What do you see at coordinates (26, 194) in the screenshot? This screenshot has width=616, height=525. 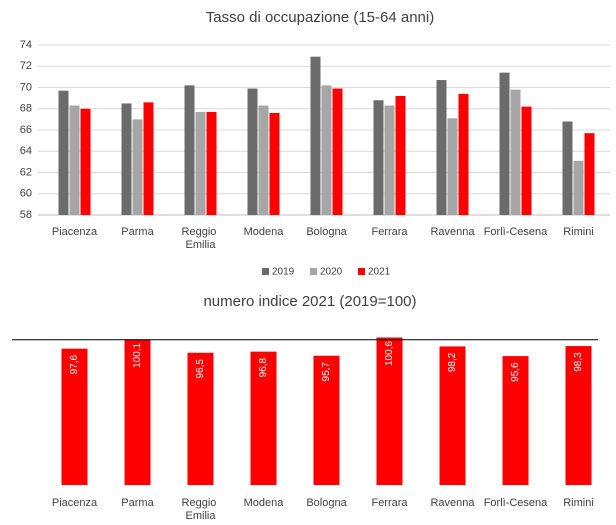 I see `y-tick-label: 60` at bounding box center [26, 194].